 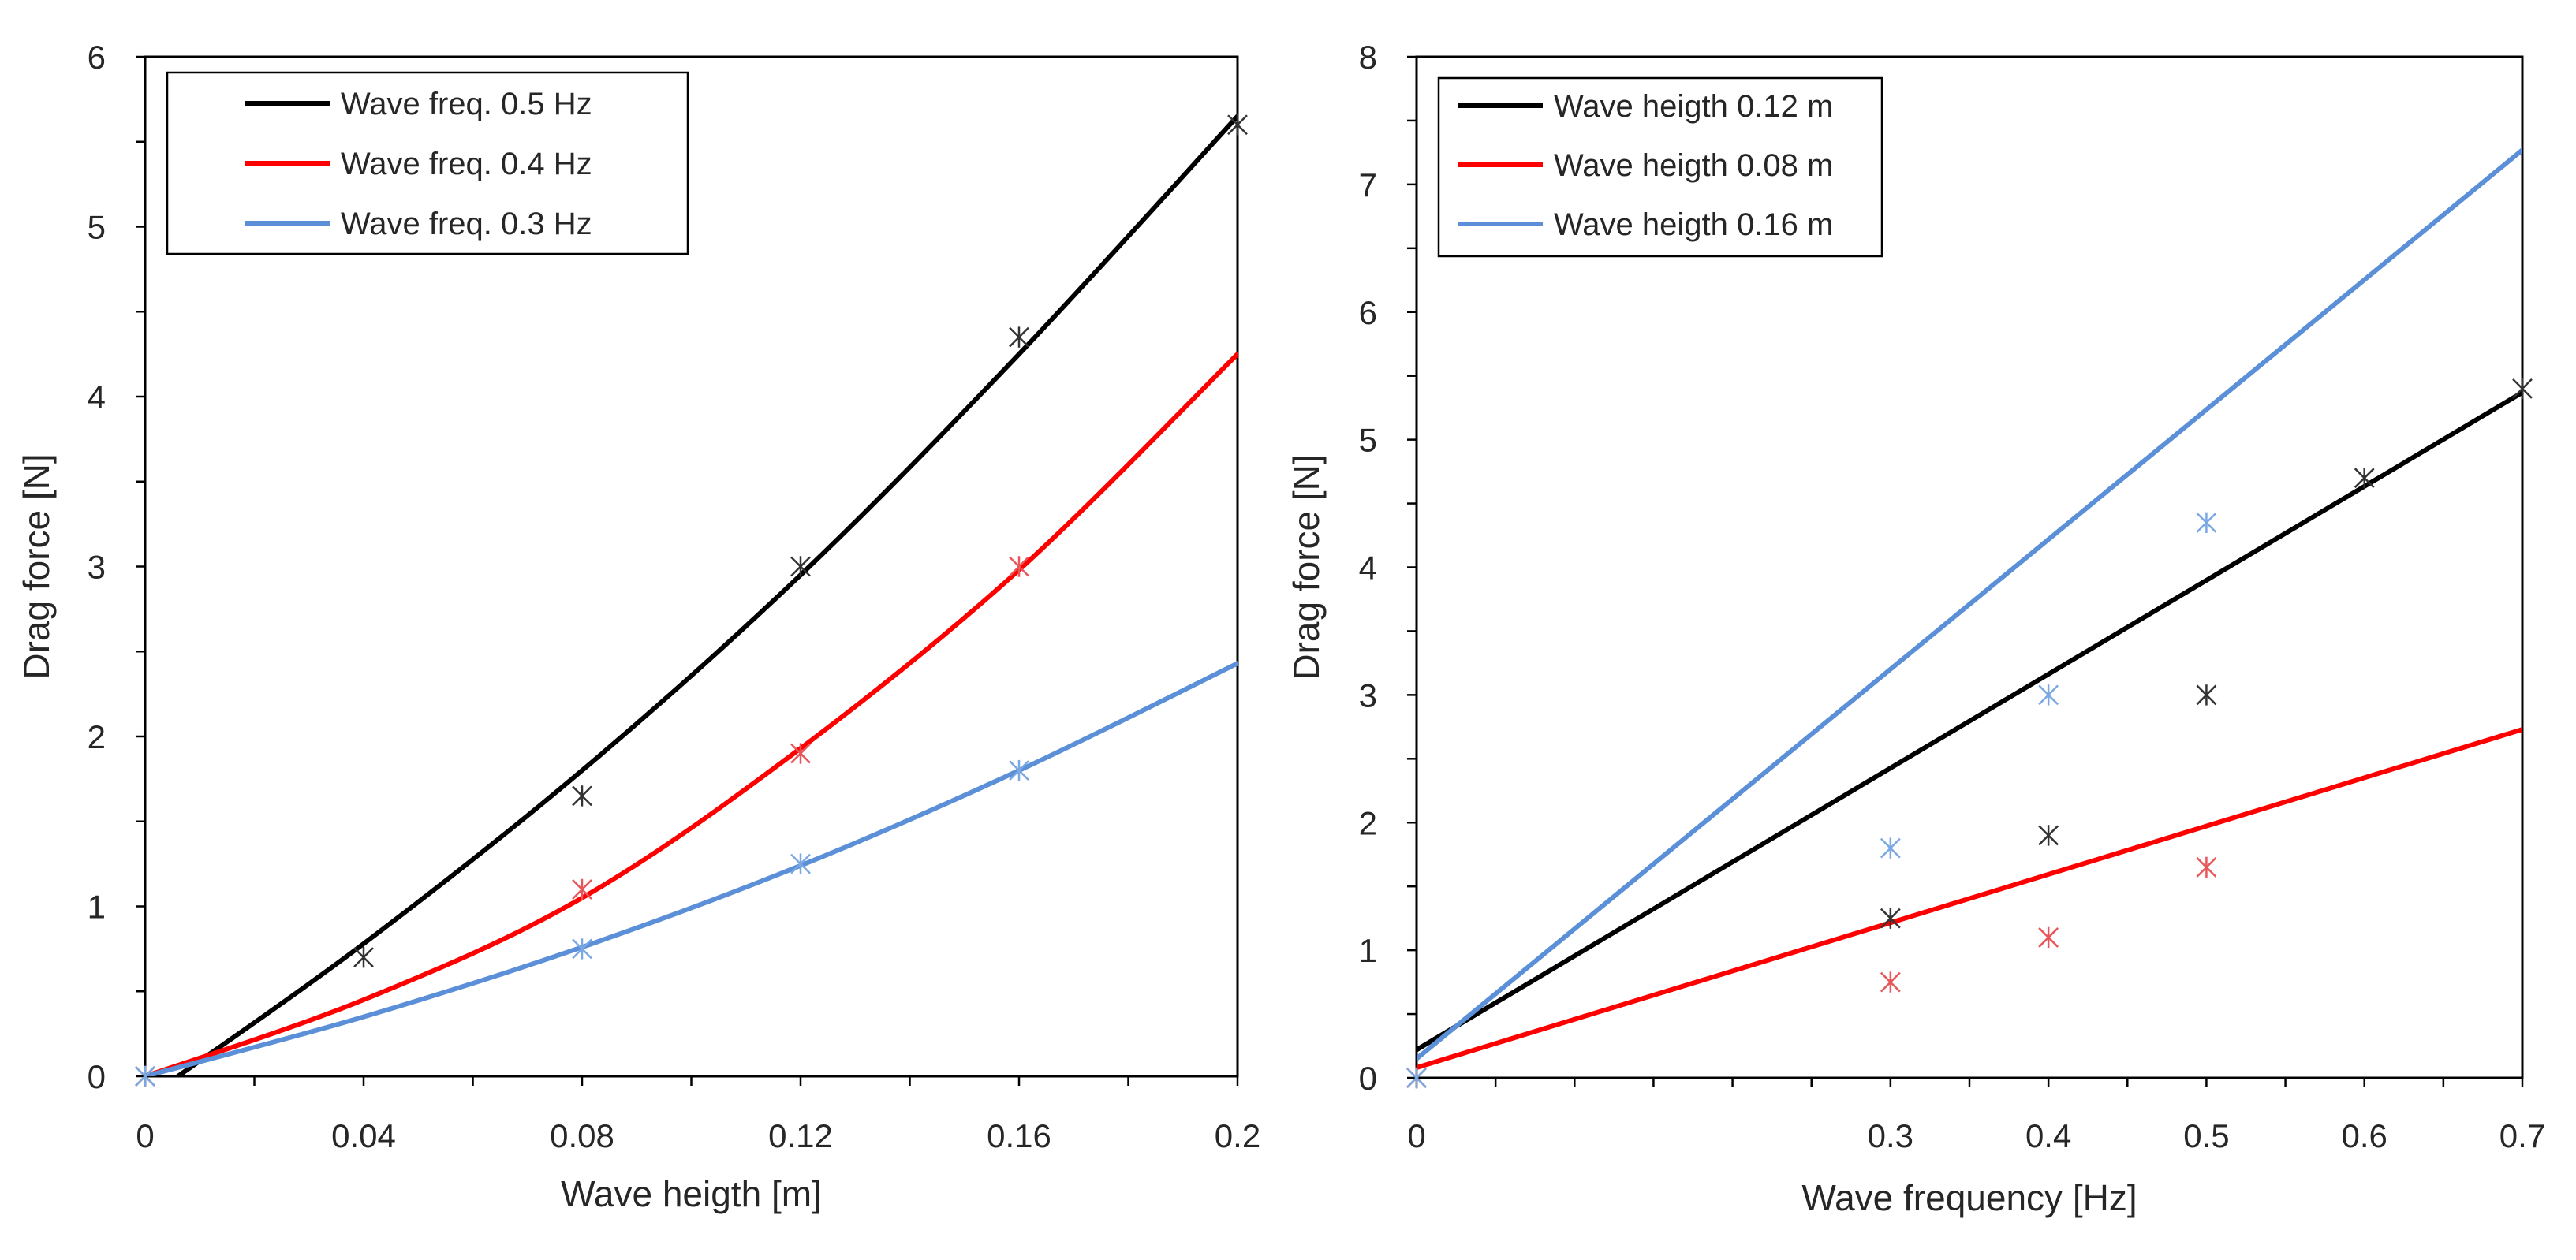 What do you see at coordinates (1019, 1135) in the screenshot?
I see `x-tick-label: 0.16` at bounding box center [1019, 1135].